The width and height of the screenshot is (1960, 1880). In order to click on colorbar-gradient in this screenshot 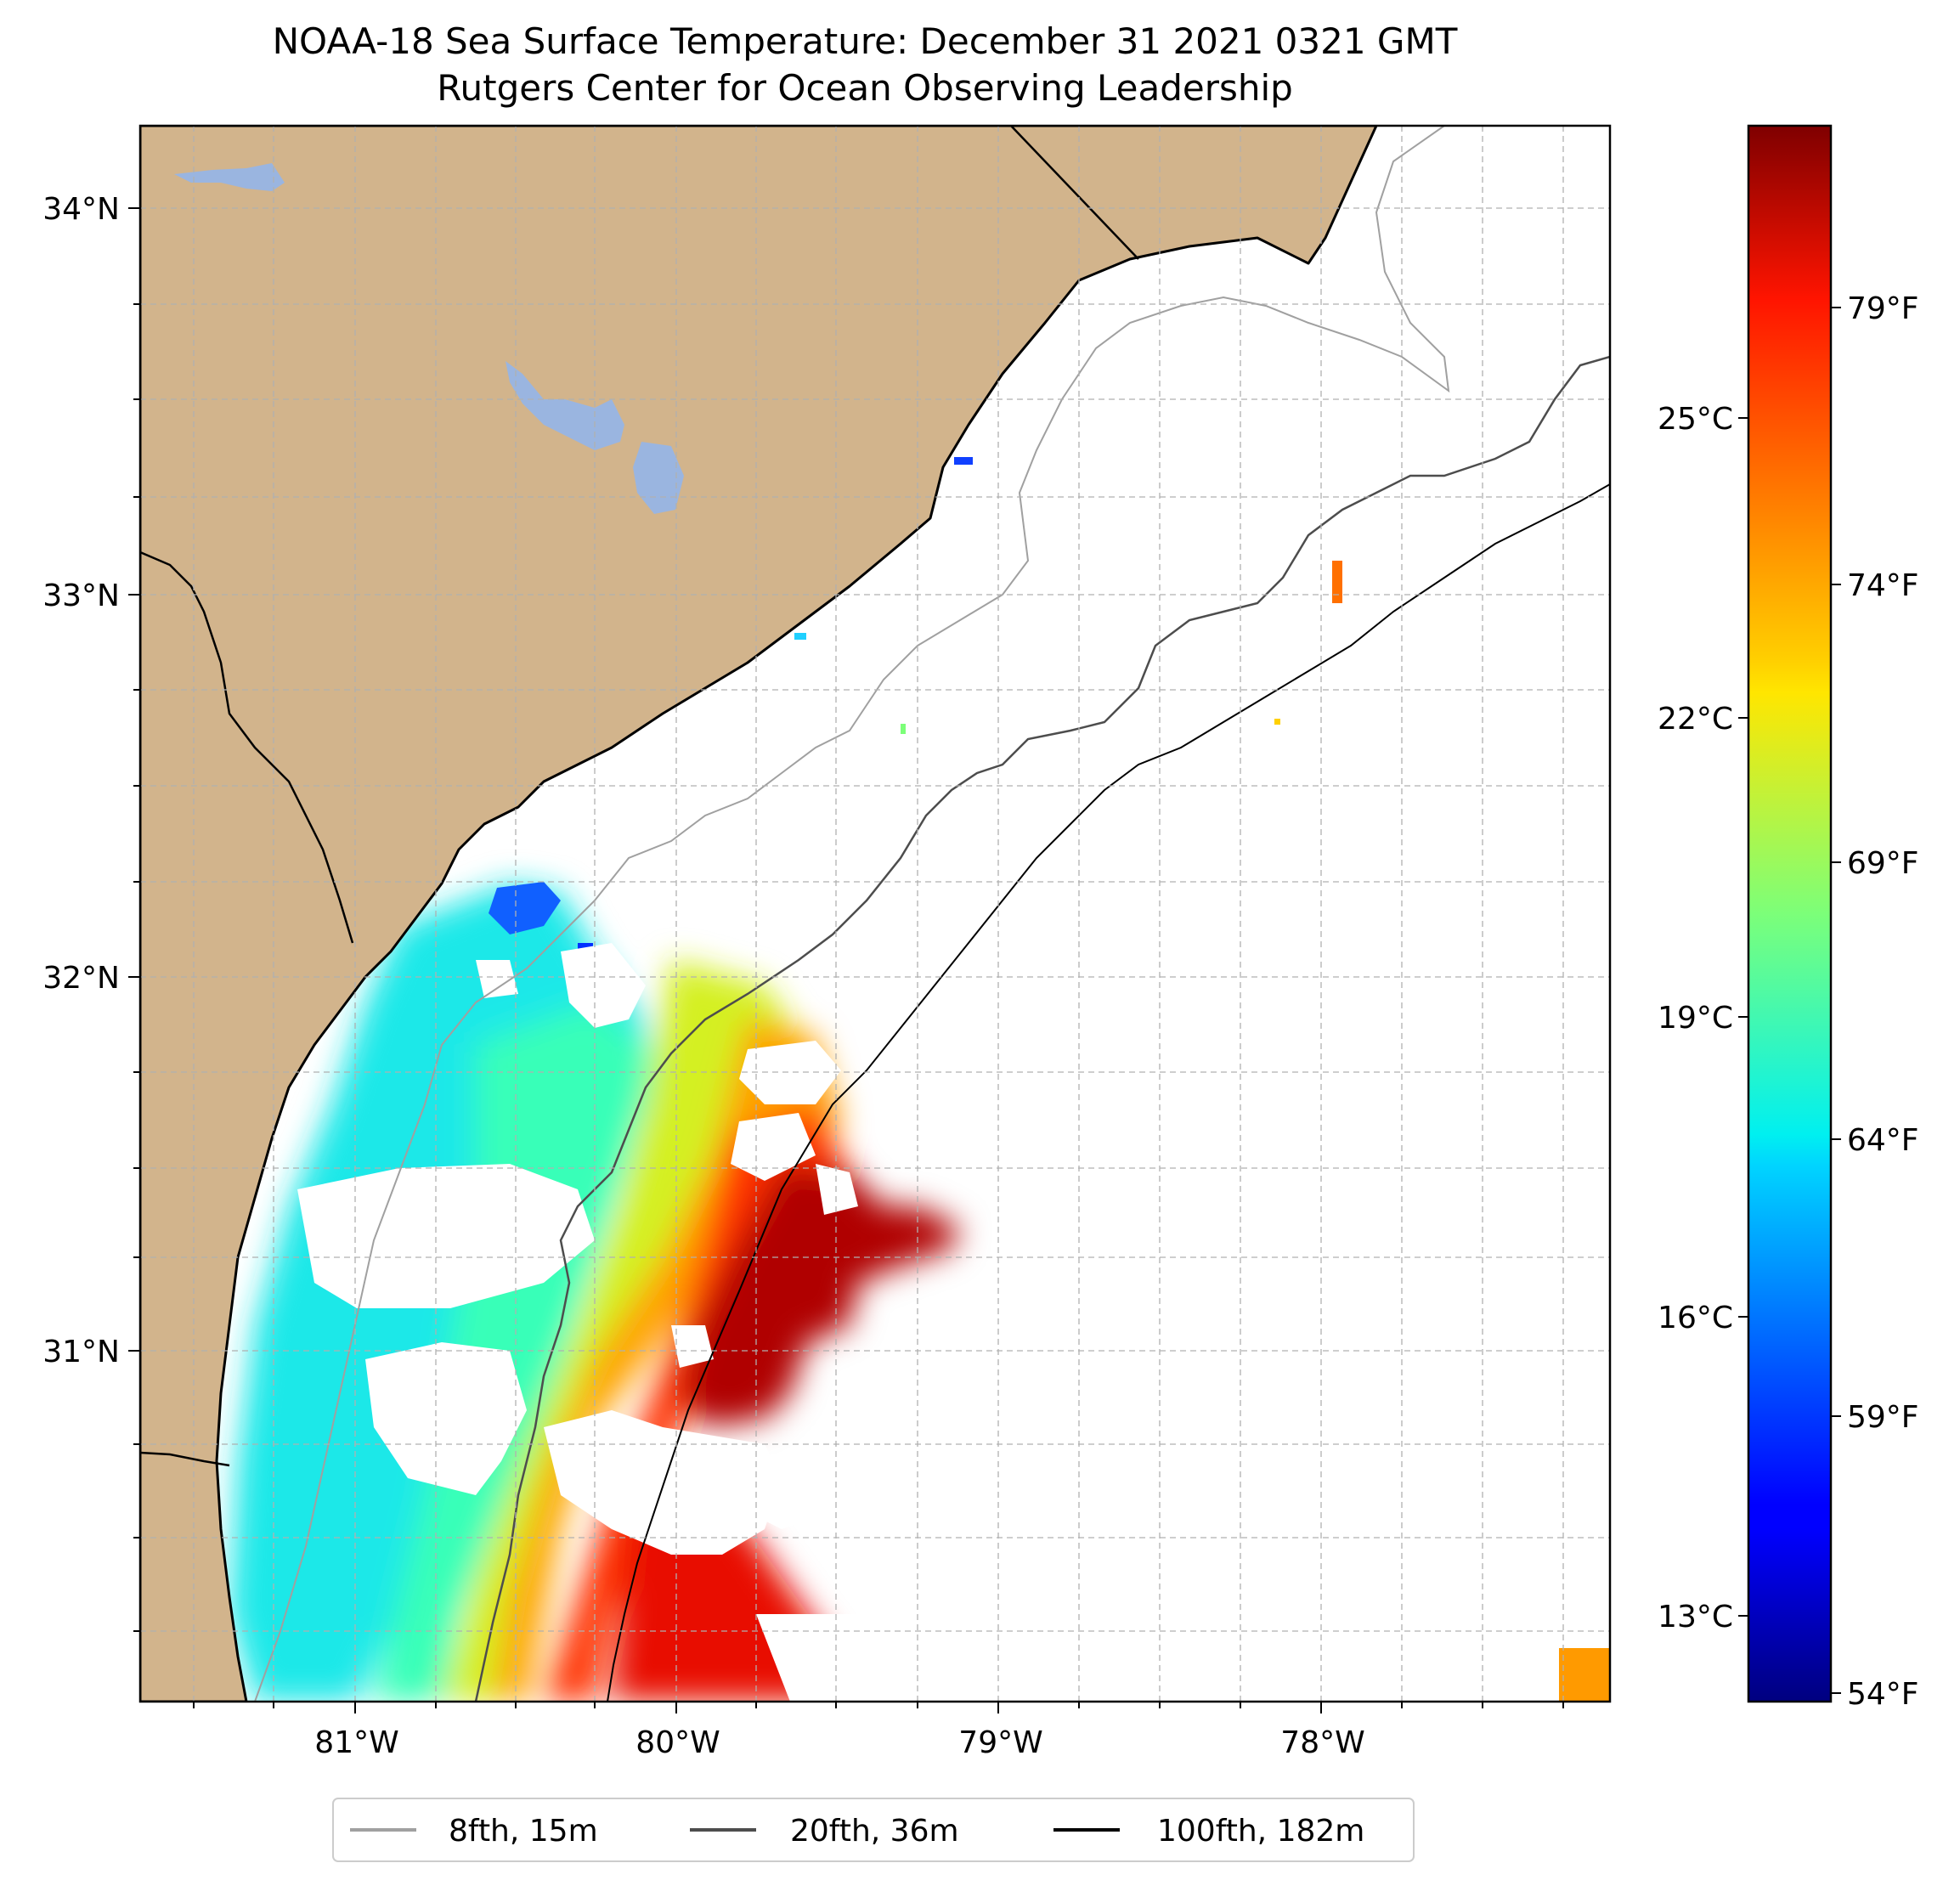, I will do `click(1790, 913)`.